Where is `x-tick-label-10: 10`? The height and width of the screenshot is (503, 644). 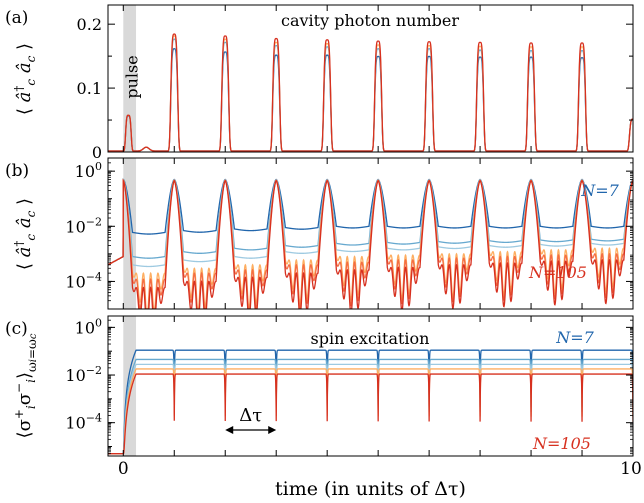
x-tick-label-10: 10 is located at coordinates (631, 469).